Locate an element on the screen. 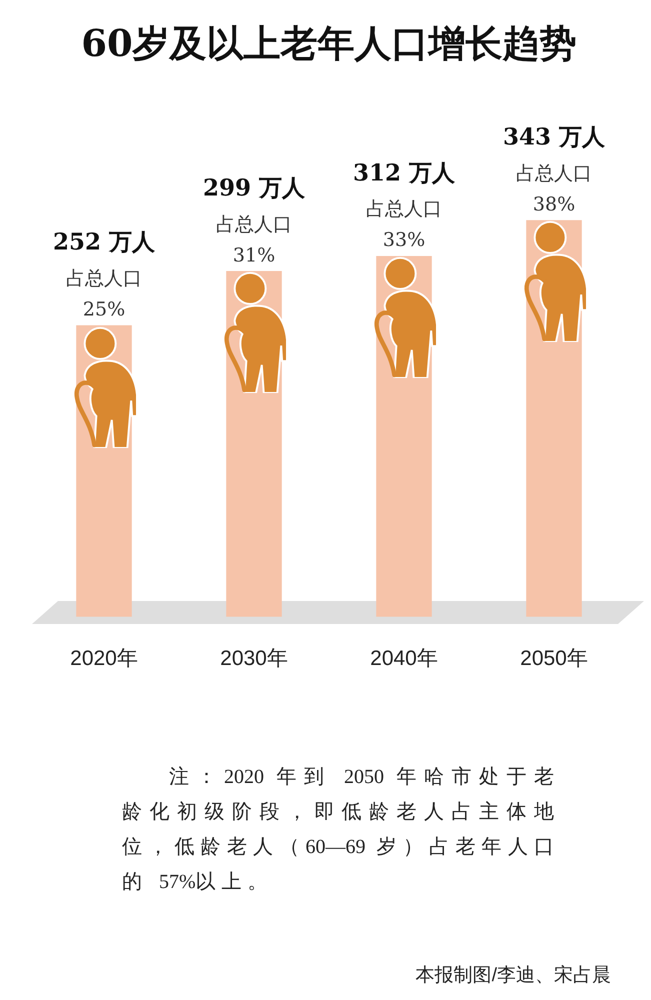 Image resolution: width=651 pixels, height=1000 pixels. chart-title: 60岁及以上老年人口增长趋势 is located at coordinates (329, 42).